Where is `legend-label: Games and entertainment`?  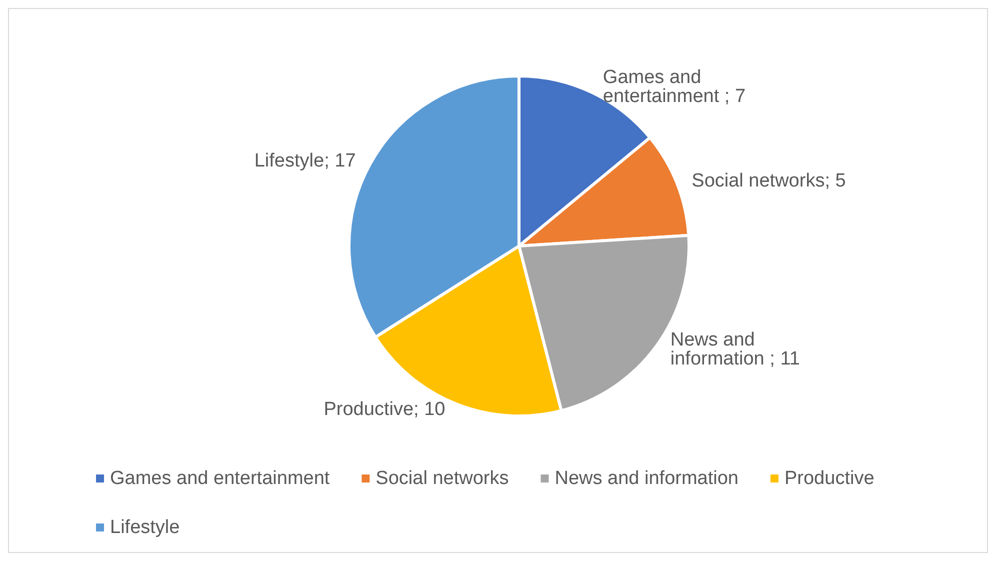
legend-label: Games and entertainment is located at coordinates (220, 478).